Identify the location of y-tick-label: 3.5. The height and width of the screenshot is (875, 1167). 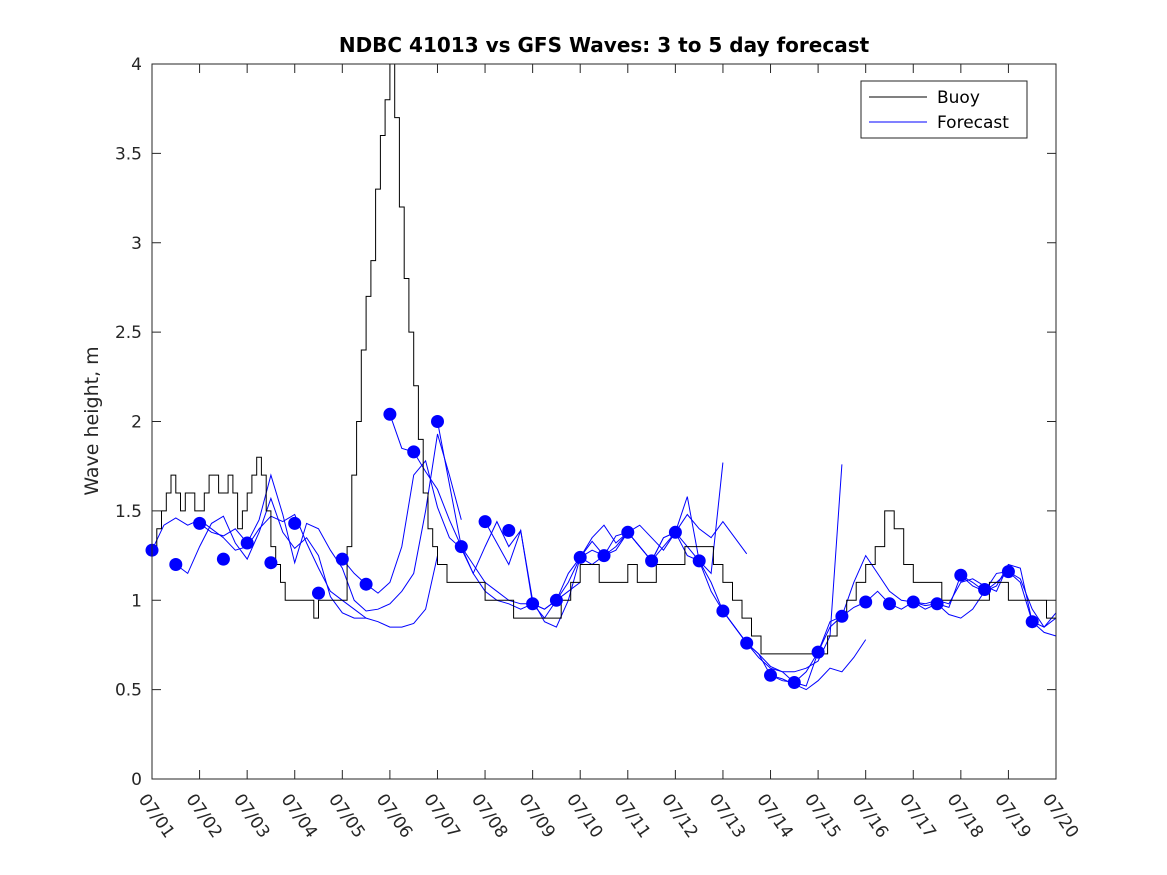
(128, 154).